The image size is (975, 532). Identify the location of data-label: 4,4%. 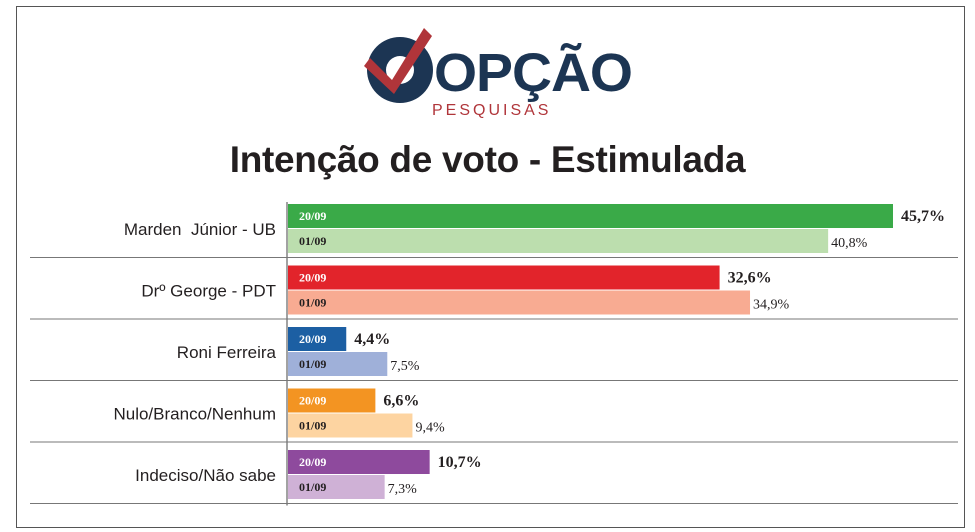
(372, 339).